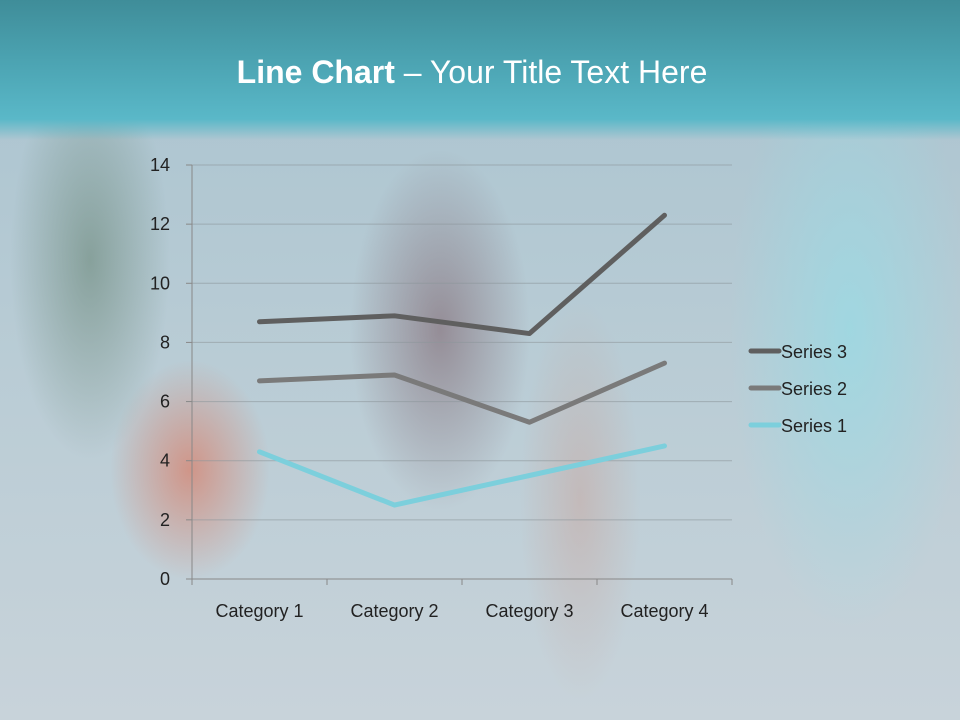  Describe the element at coordinates (394, 611) in the screenshot. I see `x-tick-label: Category 2` at that location.